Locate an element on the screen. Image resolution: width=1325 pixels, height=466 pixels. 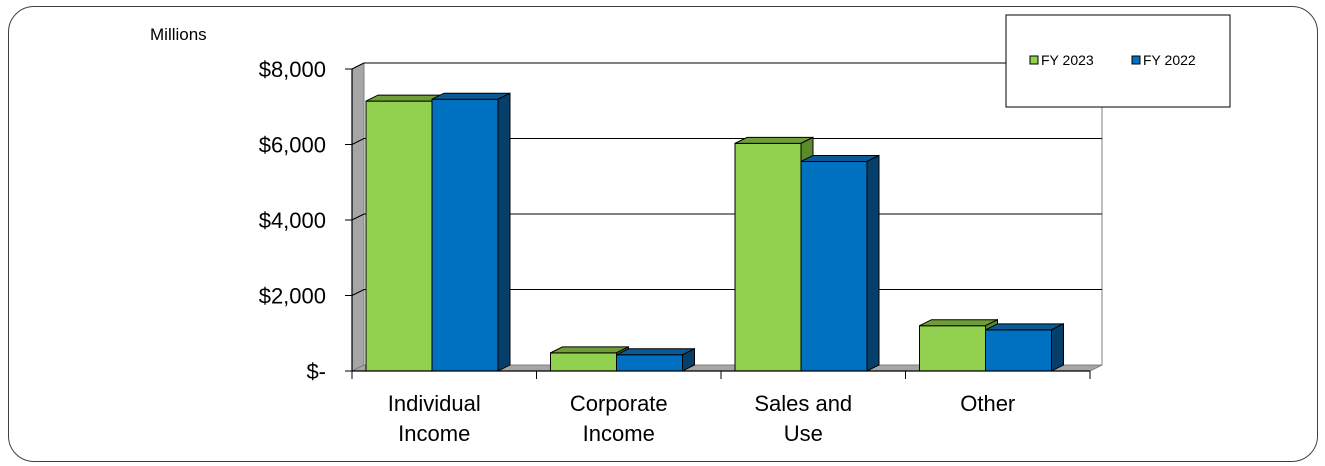
category-label-line: Sales and is located at coordinates (803, 403).